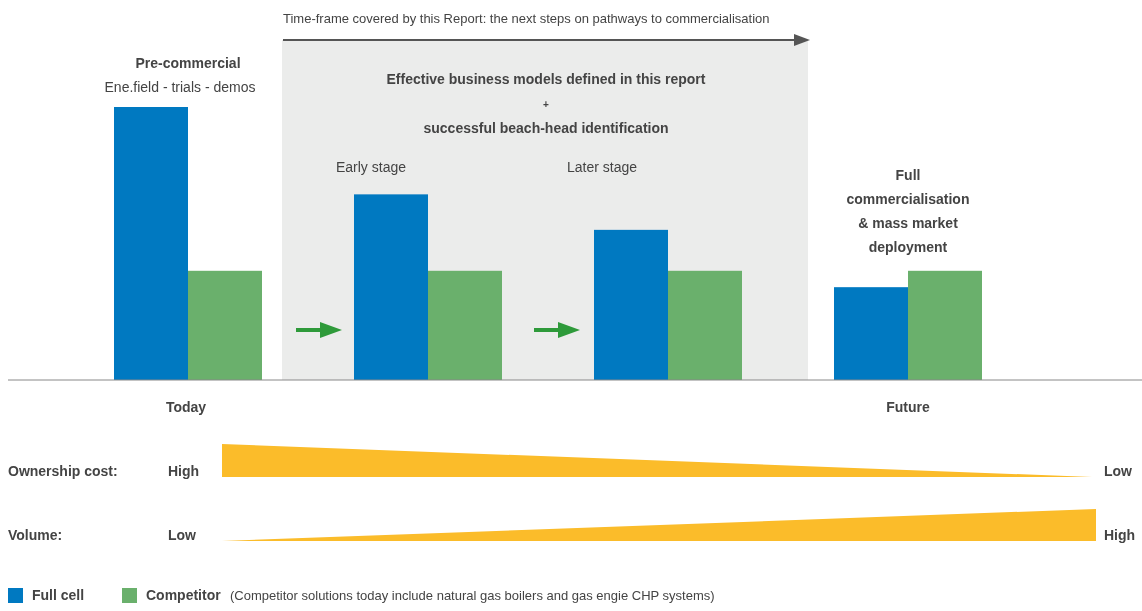 The height and width of the screenshot is (611, 1142). Describe the element at coordinates (371, 167) in the screenshot. I see `annotation: Early stage` at that location.